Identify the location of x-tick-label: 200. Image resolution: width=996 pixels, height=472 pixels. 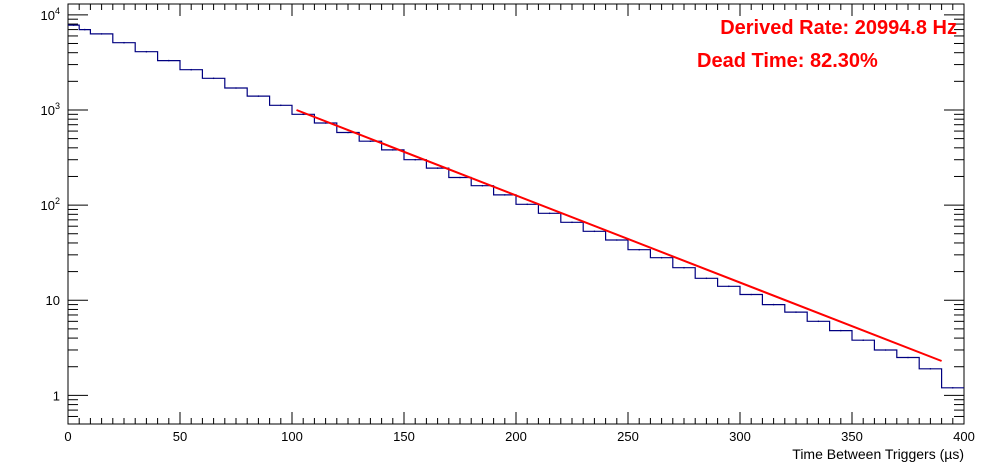
(516, 436).